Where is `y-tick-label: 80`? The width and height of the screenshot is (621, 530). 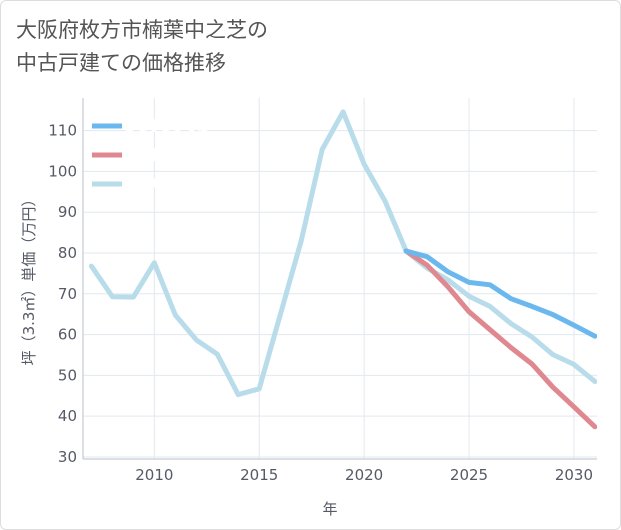
y-tick-label: 80 is located at coordinates (67, 253).